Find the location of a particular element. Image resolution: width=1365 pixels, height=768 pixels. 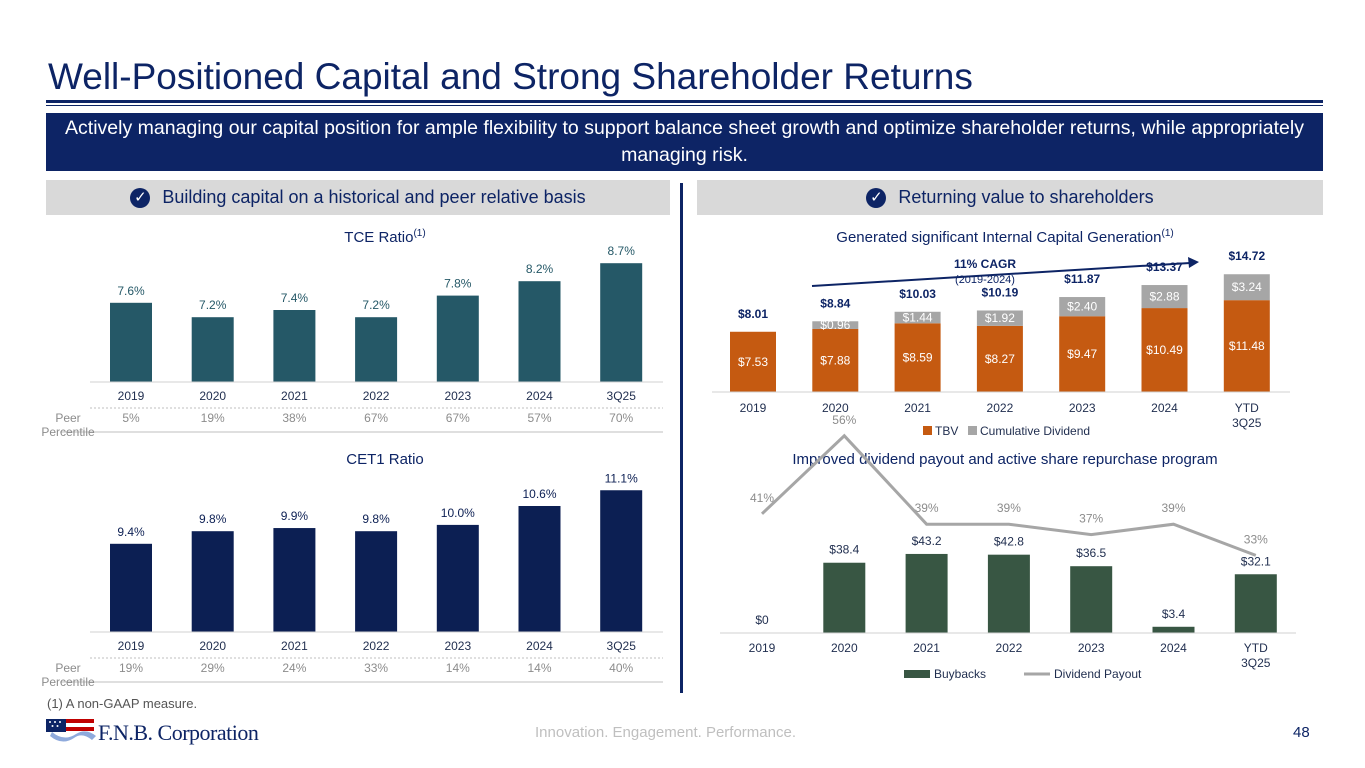

buyback-label: $36.5 is located at coordinates (1091, 553).